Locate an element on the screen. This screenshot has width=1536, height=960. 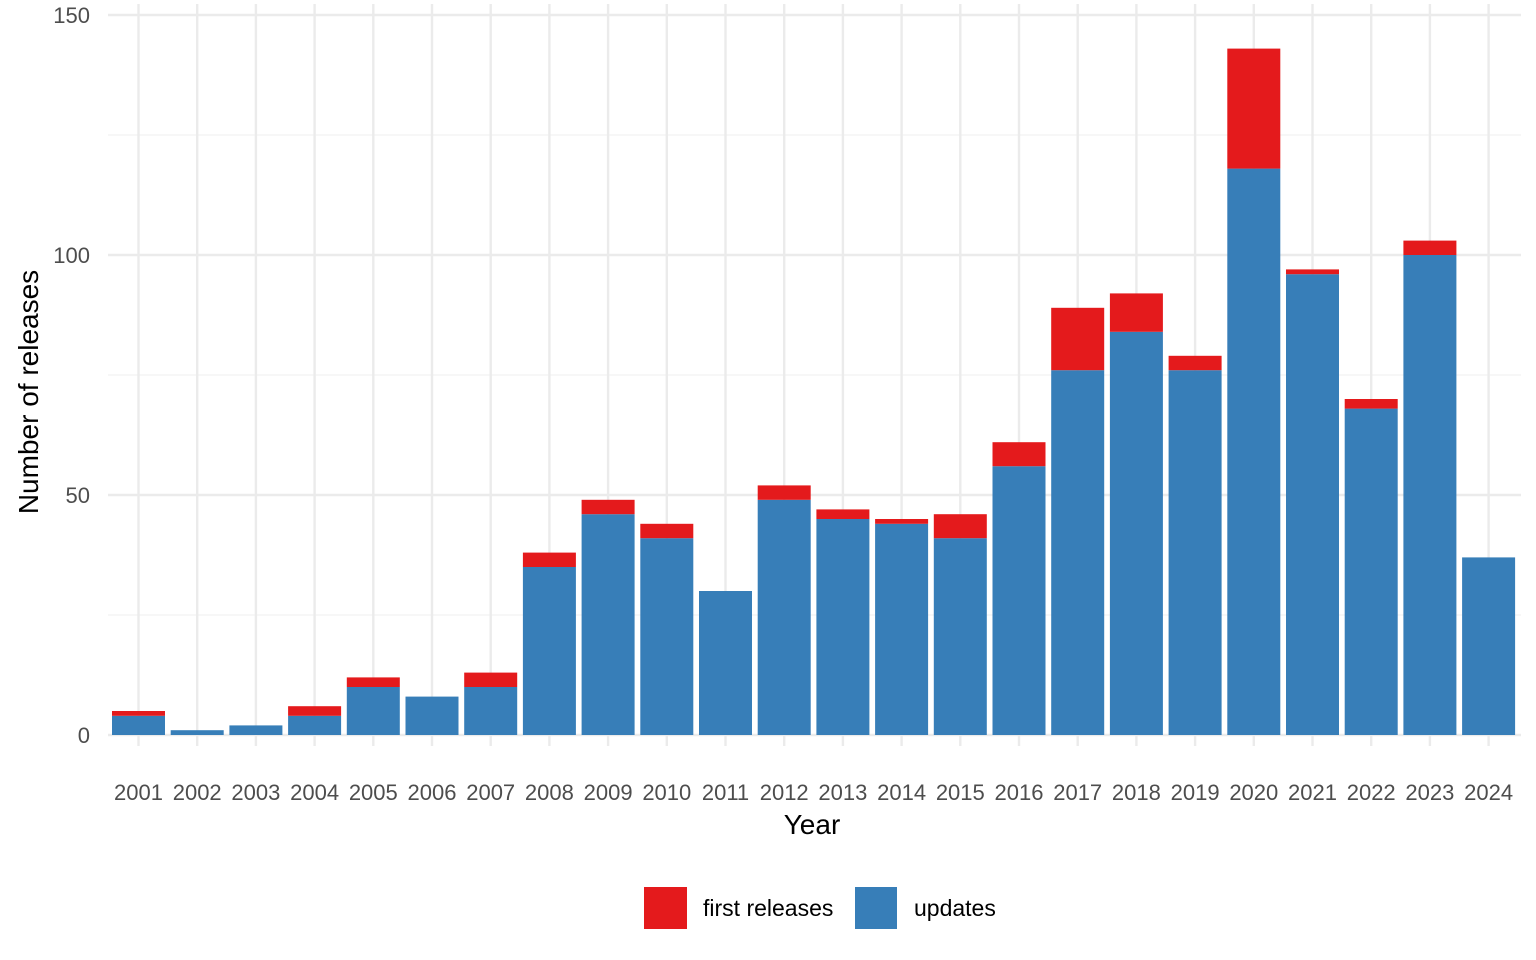
y-tick-label: 50 is located at coordinates (78, 495).